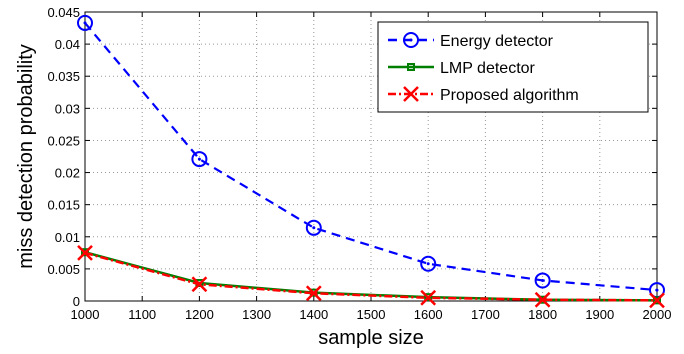 The width and height of the screenshot is (684, 354). Describe the element at coordinates (509, 95) in the screenshot. I see `legend-label: Proposed algorithm` at that location.